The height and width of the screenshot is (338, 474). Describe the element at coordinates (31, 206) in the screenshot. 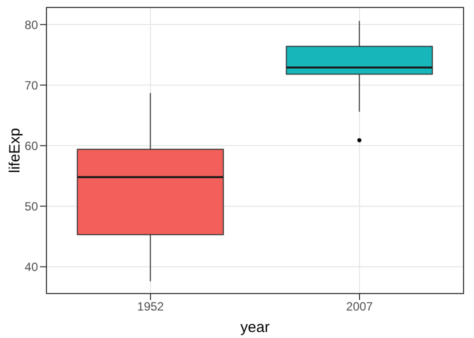

I see `y-tick-label: 50` at that location.